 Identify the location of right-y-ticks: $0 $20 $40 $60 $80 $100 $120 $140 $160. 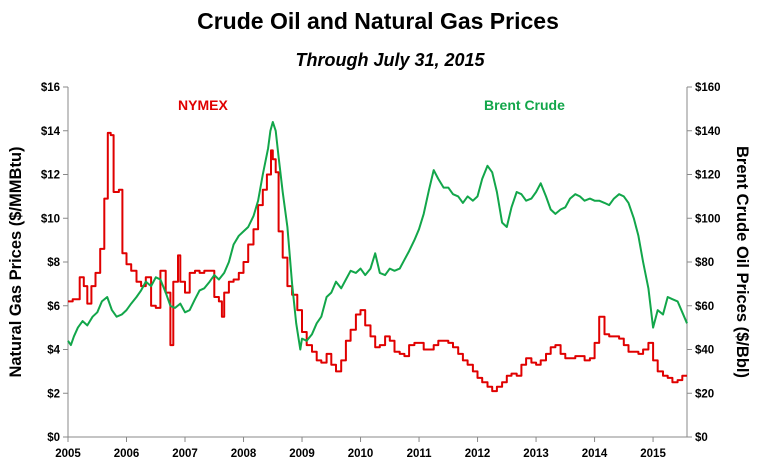
(704, 263).